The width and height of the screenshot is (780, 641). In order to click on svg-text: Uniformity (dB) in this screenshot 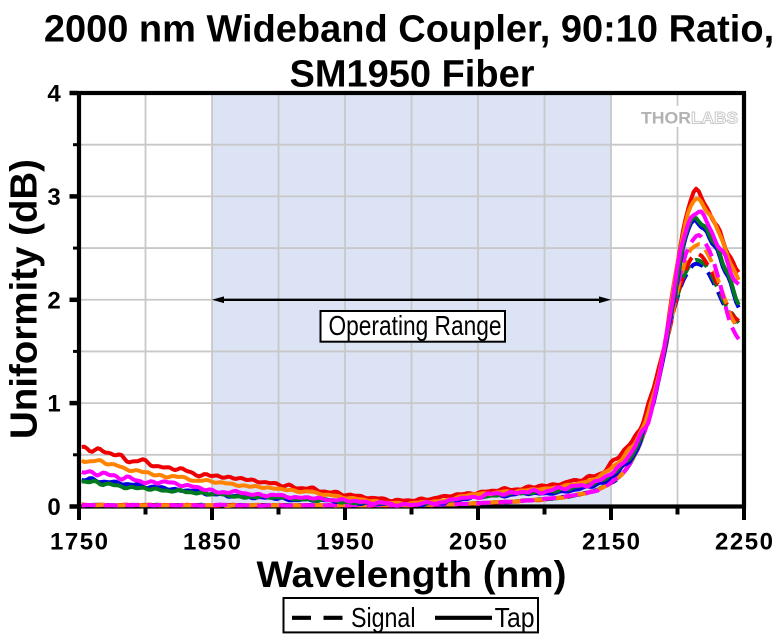, I will do `click(25, 299)`.